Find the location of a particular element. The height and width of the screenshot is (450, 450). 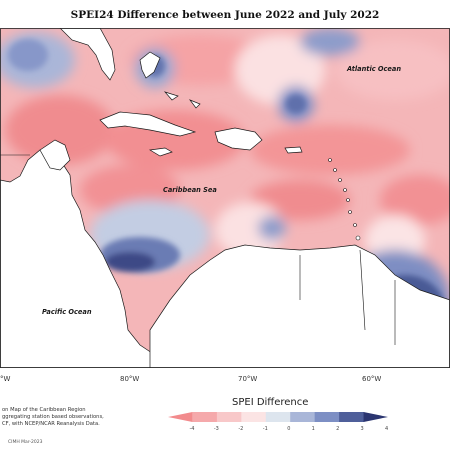

credit-line: CF, with NCEP/NCAR Reanalysis Data. is located at coordinates (51, 424).